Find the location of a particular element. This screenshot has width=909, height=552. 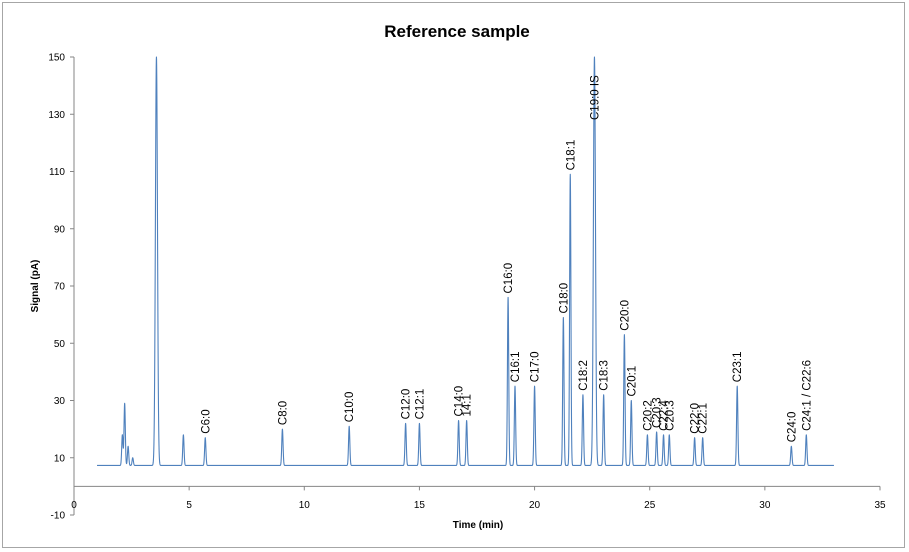

peak-label: C17:0 is located at coordinates (536, 367).